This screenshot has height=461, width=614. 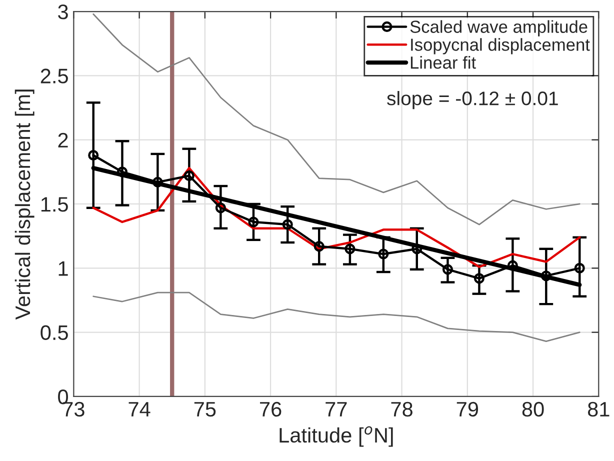 I want to click on x-tick-label: 77, so click(x=336, y=409).